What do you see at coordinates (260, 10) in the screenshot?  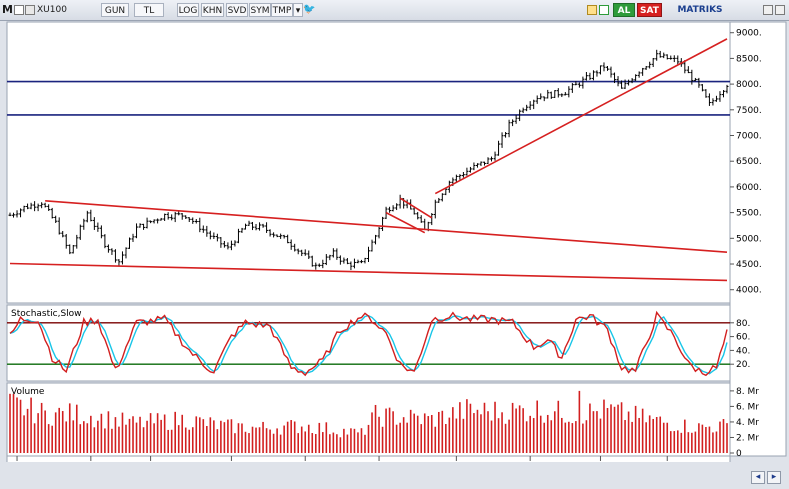 I see `sym-button: SYM` at bounding box center [260, 10].